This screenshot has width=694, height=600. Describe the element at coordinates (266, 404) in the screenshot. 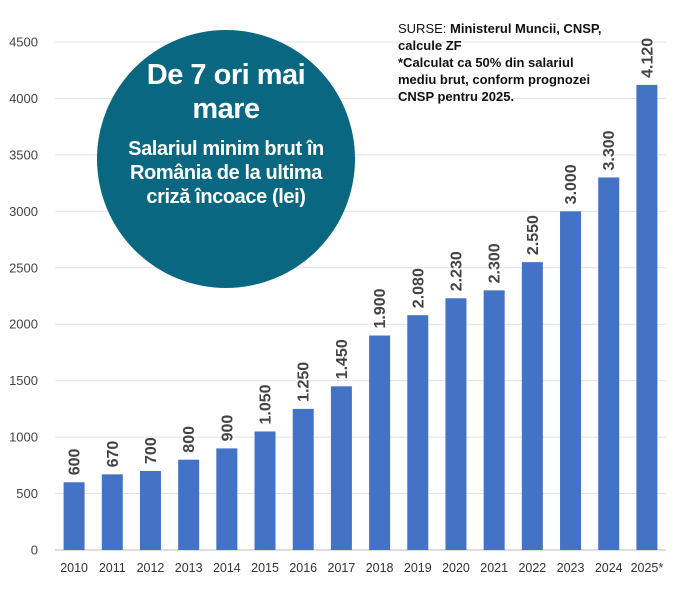

I see `data-label: 1.050` at that location.